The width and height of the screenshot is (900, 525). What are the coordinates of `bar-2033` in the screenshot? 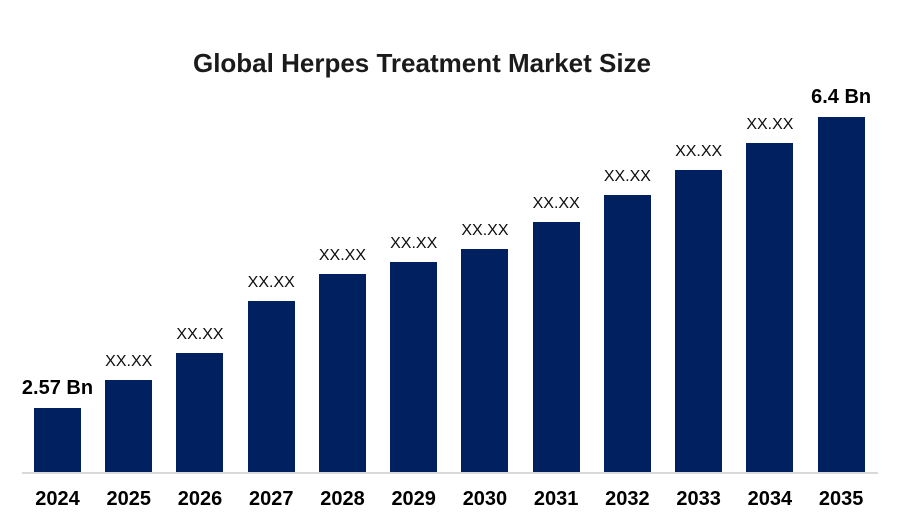 It's located at (699, 321).